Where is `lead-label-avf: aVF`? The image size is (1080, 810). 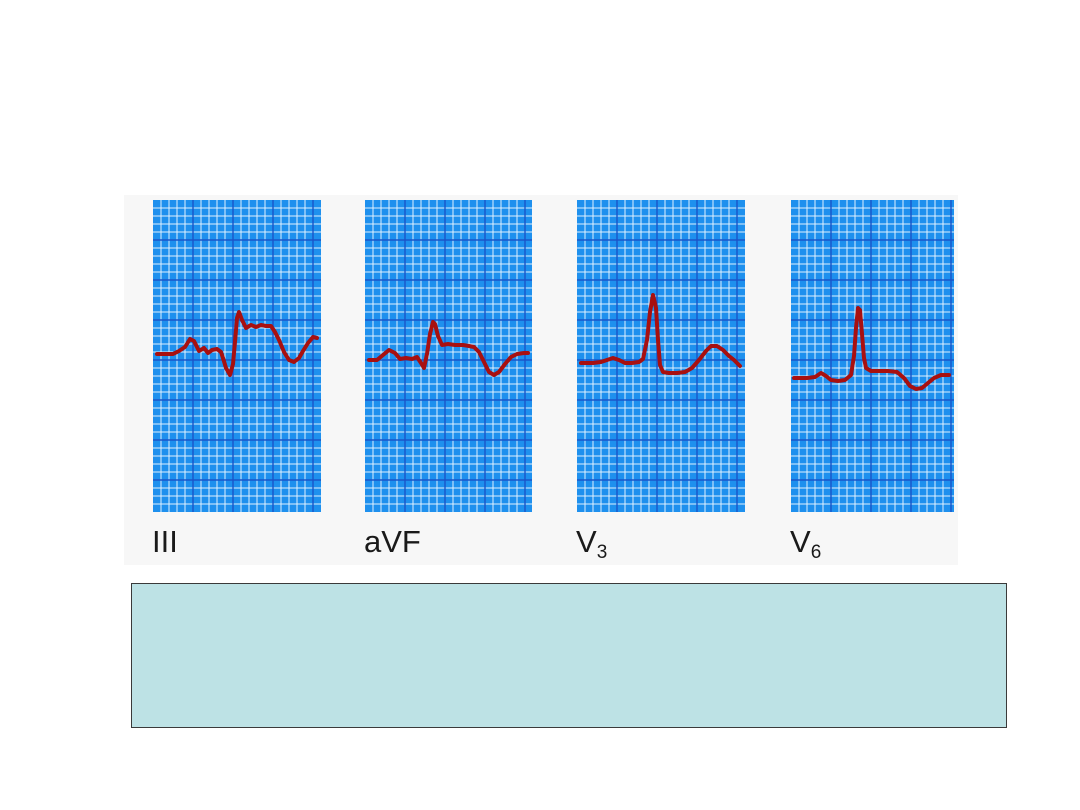 lead-label-avf: aVF is located at coordinates (392, 541).